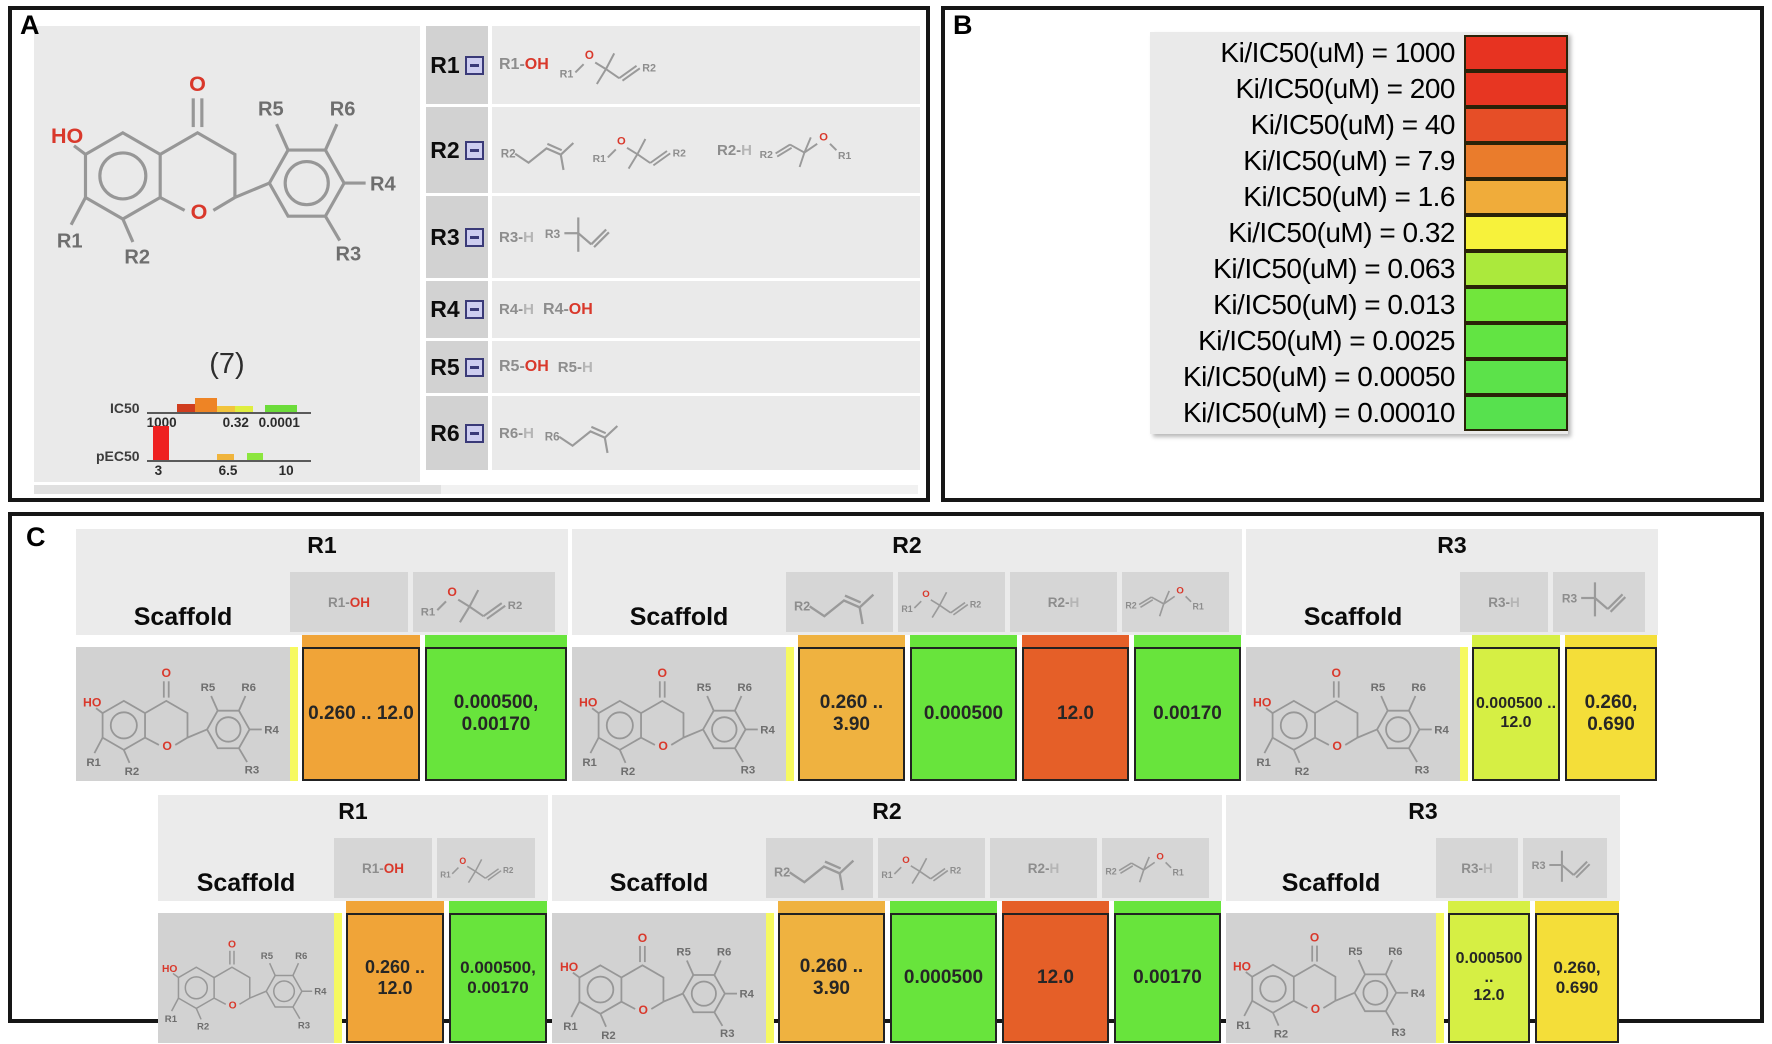  What do you see at coordinates (445, 432) in the screenshot?
I see `rgroup-name: R6` at bounding box center [445, 432].